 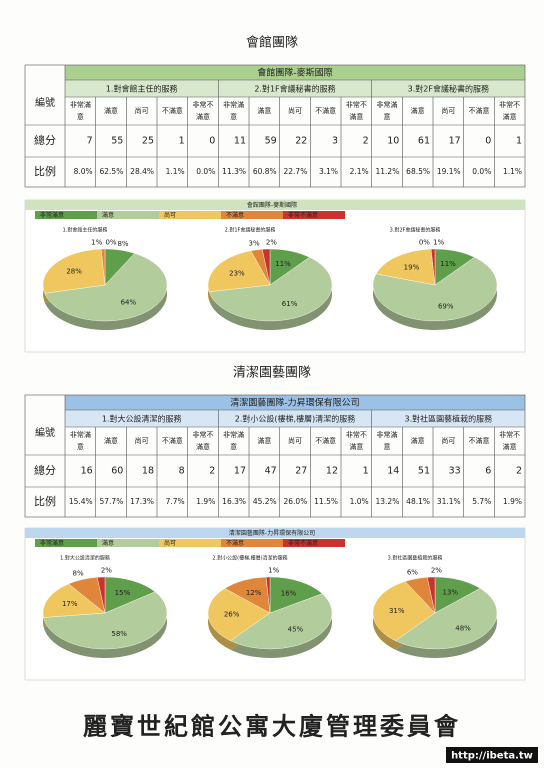 What do you see at coordinates (112, 171) in the screenshot?
I see `table-cell: 62.5%` at bounding box center [112, 171].